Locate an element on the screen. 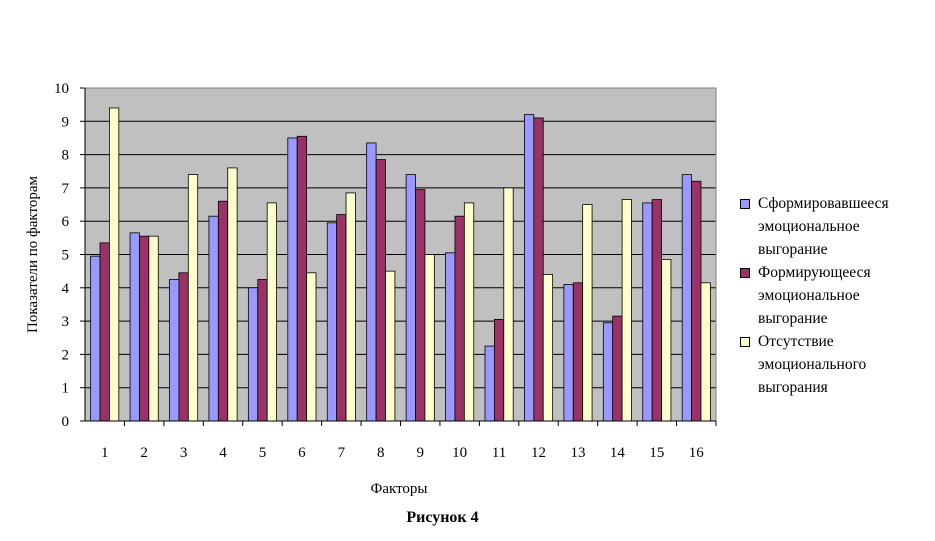  x-tick-label: 7 is located at coordinates (342, 453).